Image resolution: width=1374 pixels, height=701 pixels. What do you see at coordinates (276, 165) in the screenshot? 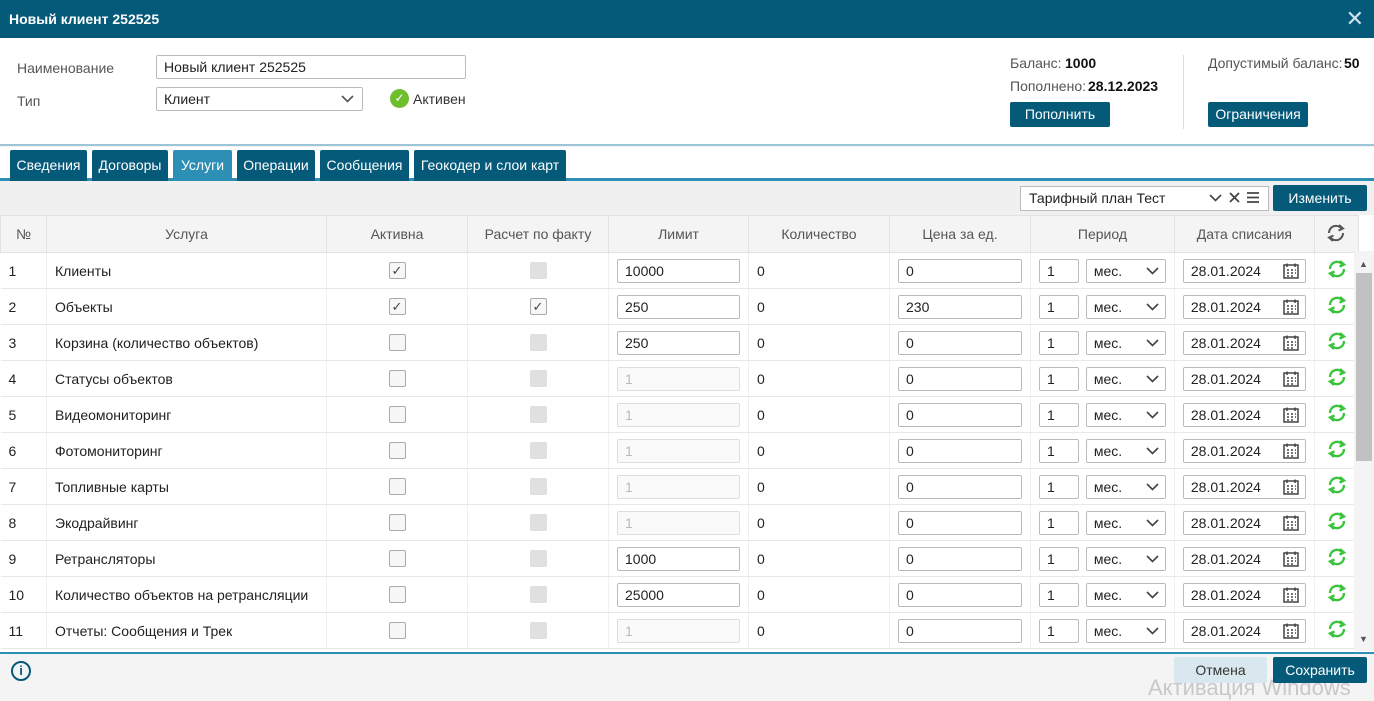
I see `tab-operations: Операции` at bounding box center [276, 165].